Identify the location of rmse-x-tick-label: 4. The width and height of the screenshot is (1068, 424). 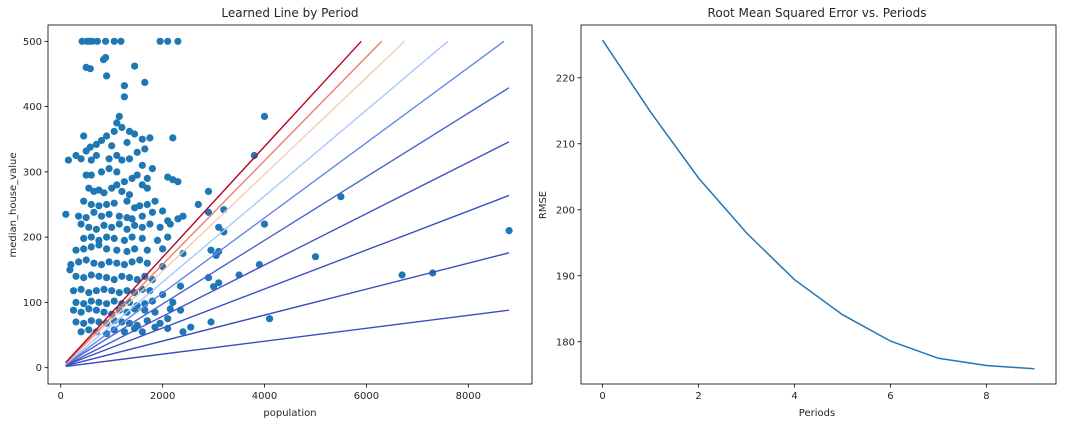
(794, 396).